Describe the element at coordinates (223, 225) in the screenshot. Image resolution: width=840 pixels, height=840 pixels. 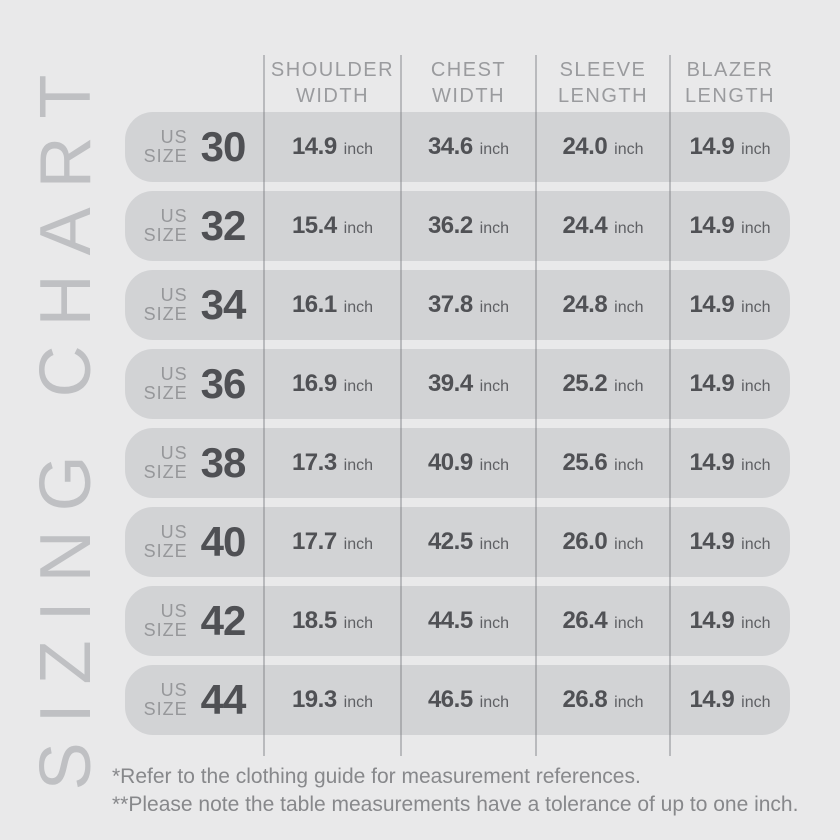
I see `size-number: 32` at that location.